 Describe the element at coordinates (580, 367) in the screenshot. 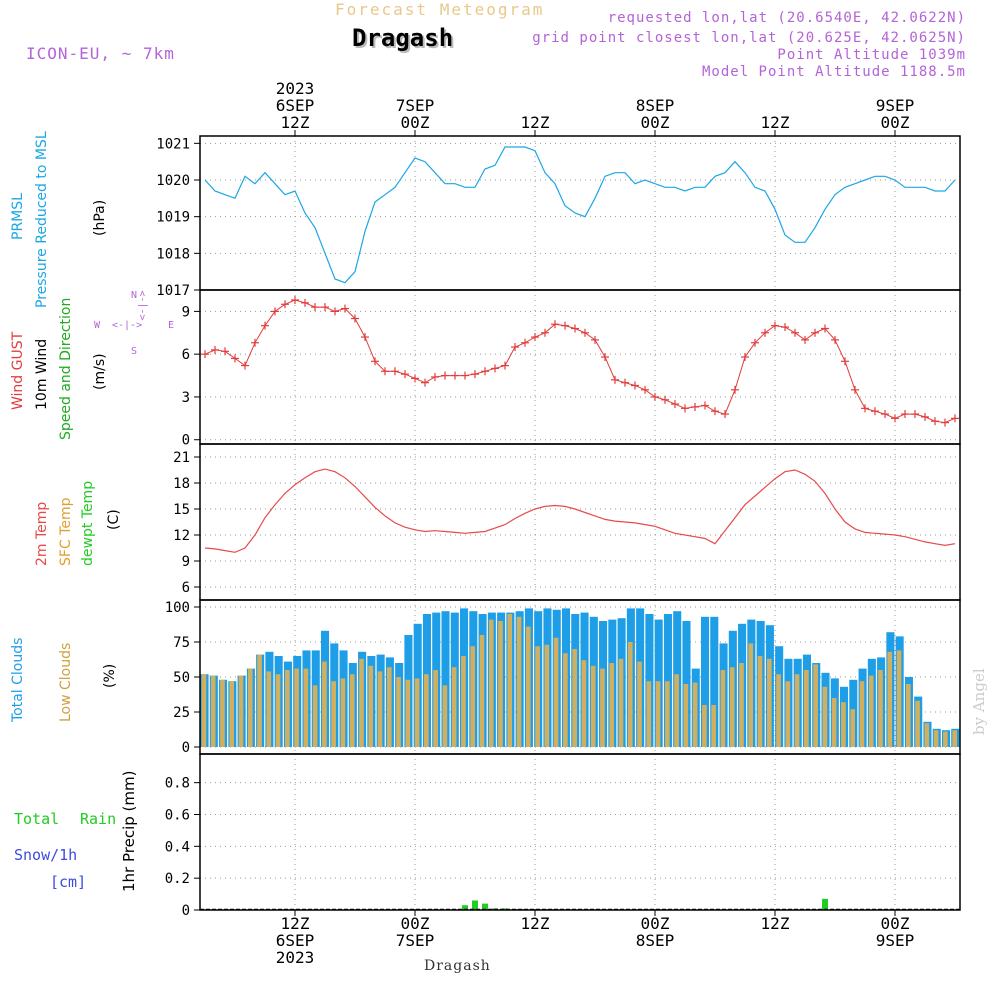

I see `wind-panel-frame` at that location.